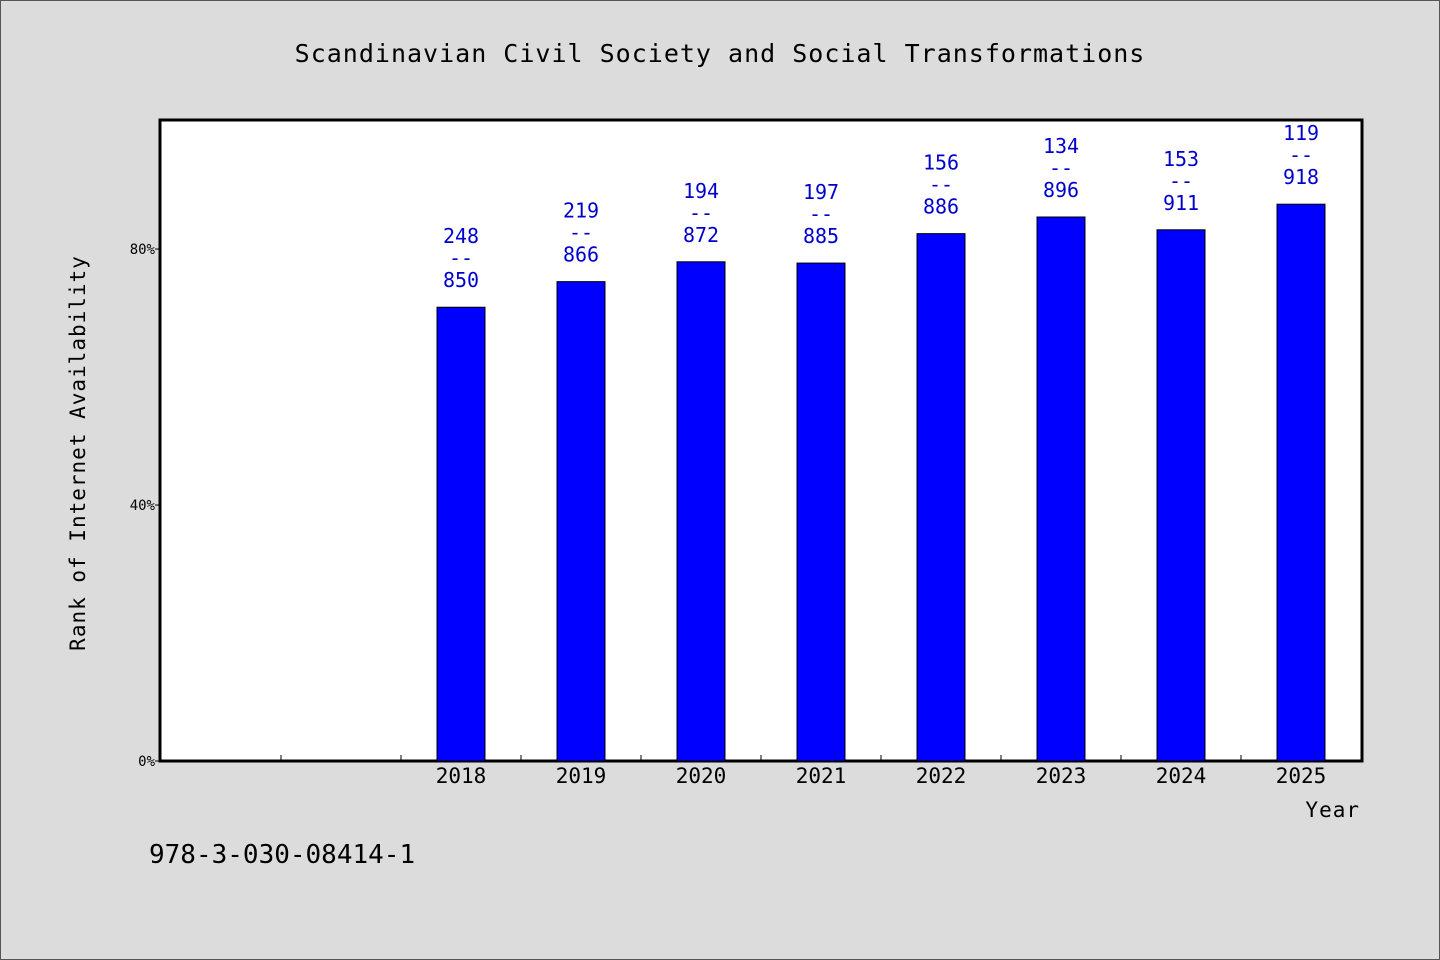 This screenshot has height=960, width=1440. I want to click on bar-2022, so click(941, 497).